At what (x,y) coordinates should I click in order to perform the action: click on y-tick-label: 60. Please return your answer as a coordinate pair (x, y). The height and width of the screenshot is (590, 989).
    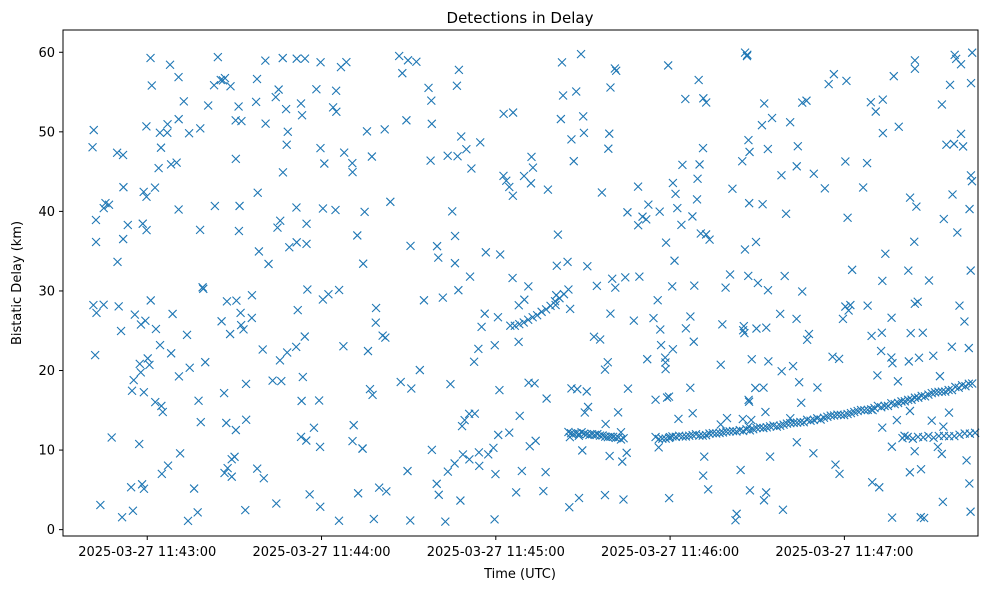
    Looking at the image, I should click on (46, 53).